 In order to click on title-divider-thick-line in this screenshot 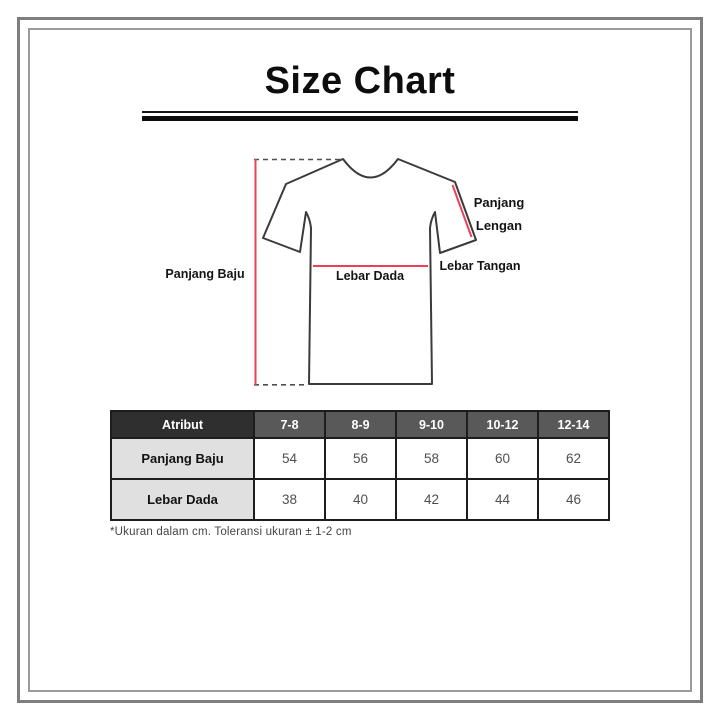, I will do `click(360, 118)`.